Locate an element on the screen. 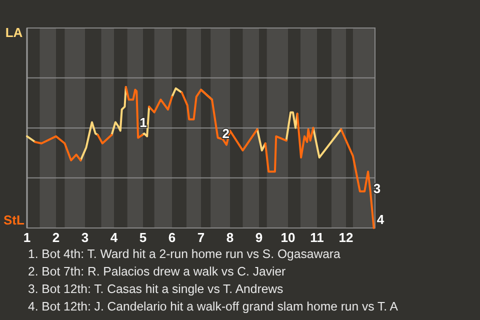 This screenshot has width=480, height=320. x-tick-label: 6 is located at coordinates (172, 237).